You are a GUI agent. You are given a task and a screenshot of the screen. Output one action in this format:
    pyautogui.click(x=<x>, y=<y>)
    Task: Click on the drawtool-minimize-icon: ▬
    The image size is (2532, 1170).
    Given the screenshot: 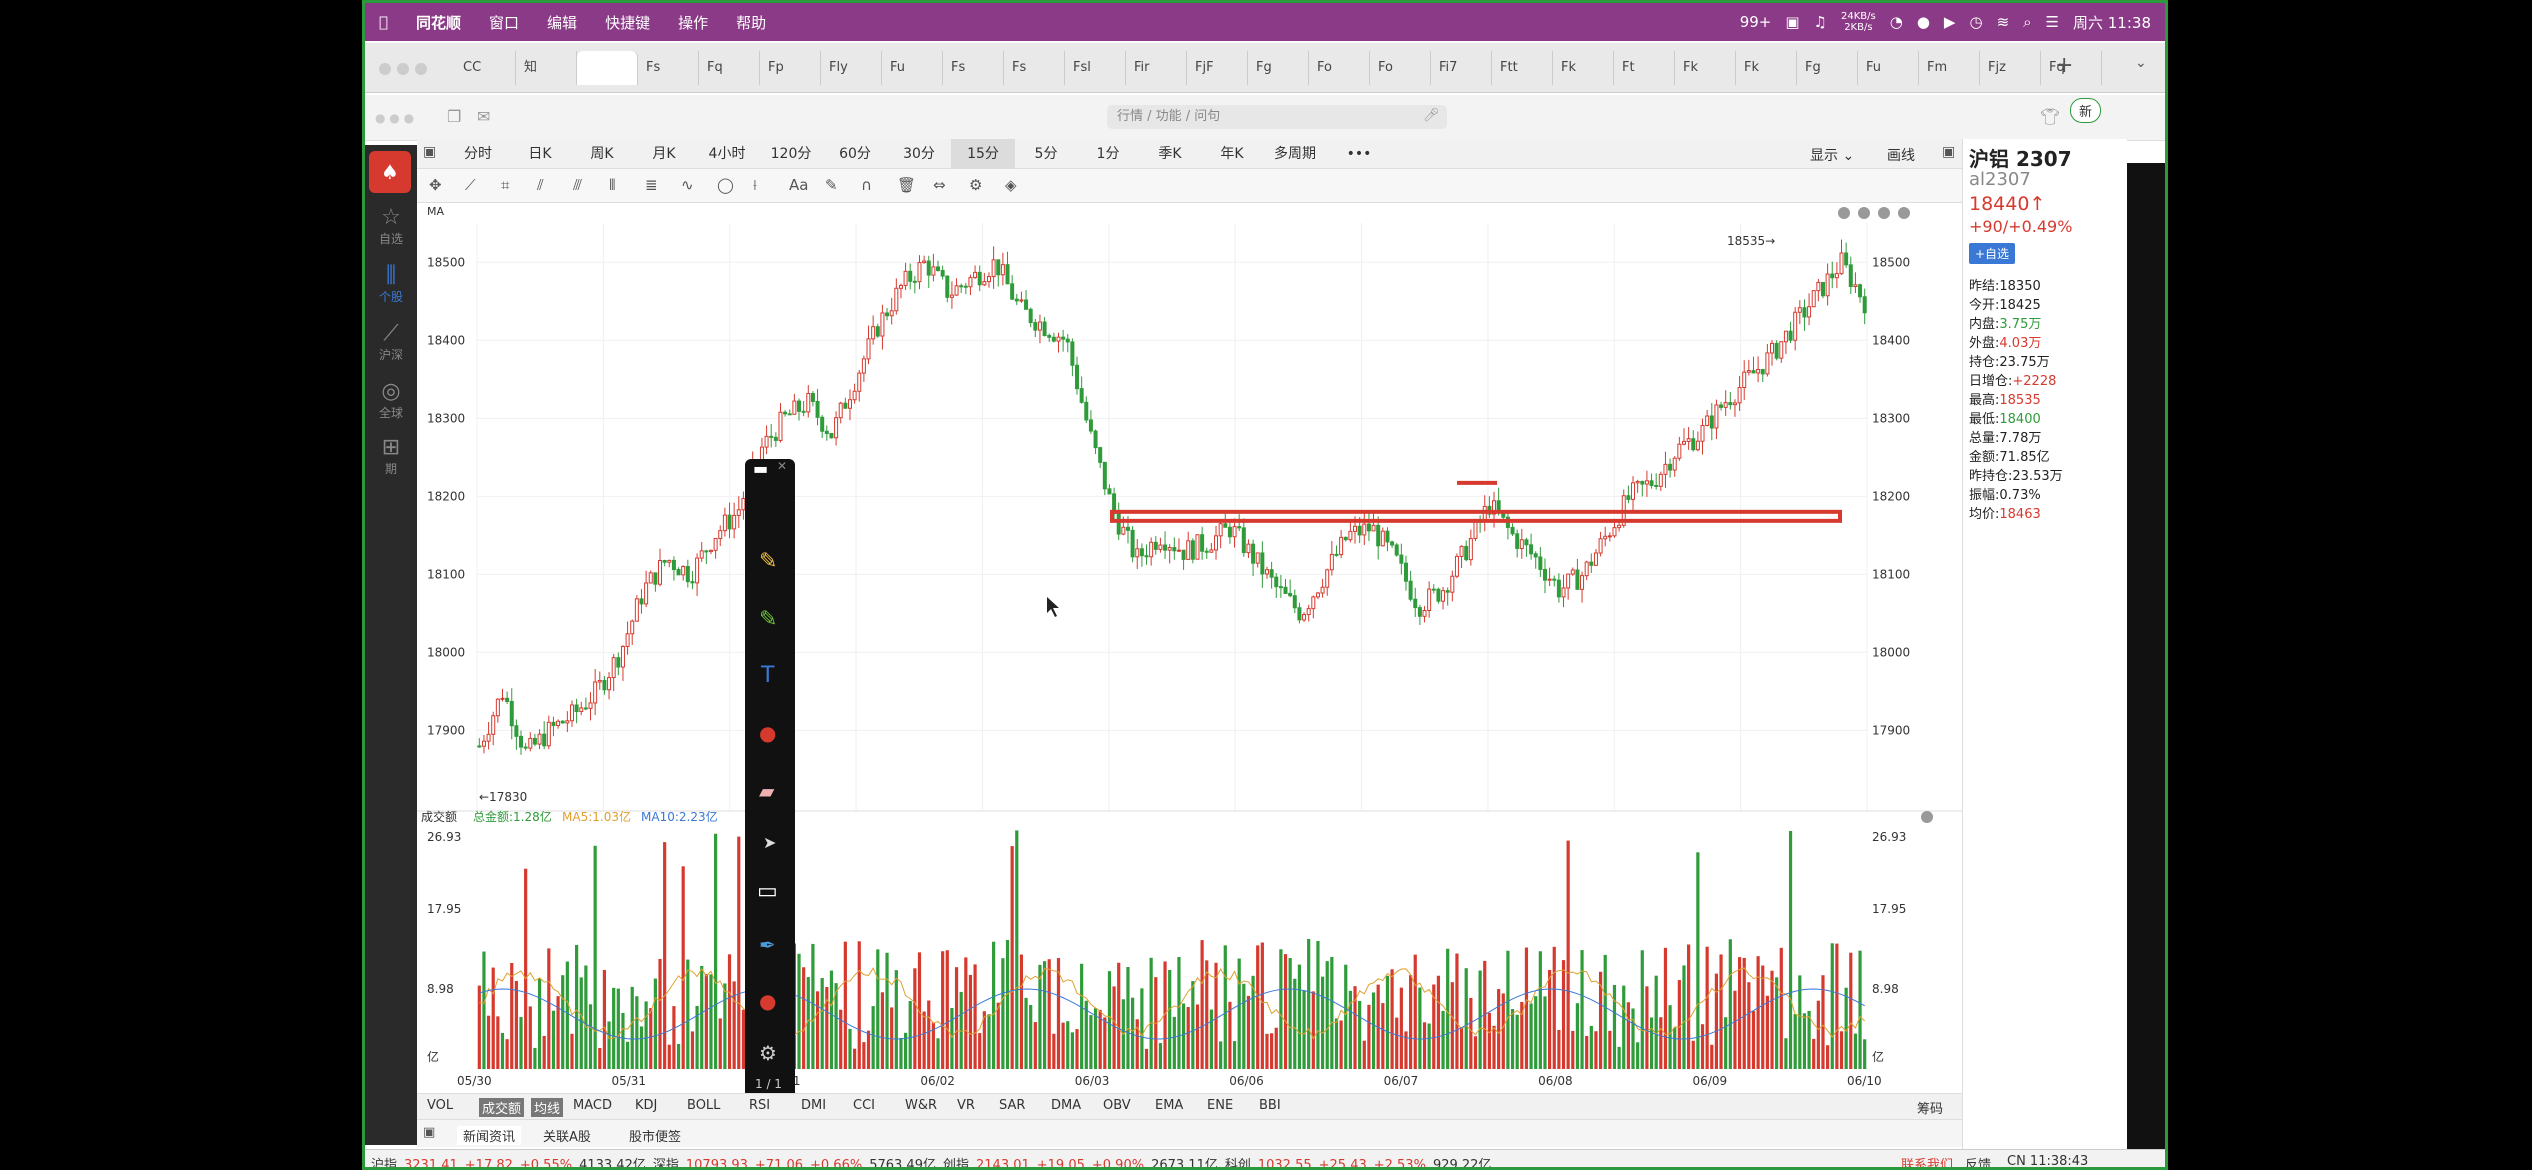 What is the action you would take?
    pyautogui.click(x=761, y=468)
    